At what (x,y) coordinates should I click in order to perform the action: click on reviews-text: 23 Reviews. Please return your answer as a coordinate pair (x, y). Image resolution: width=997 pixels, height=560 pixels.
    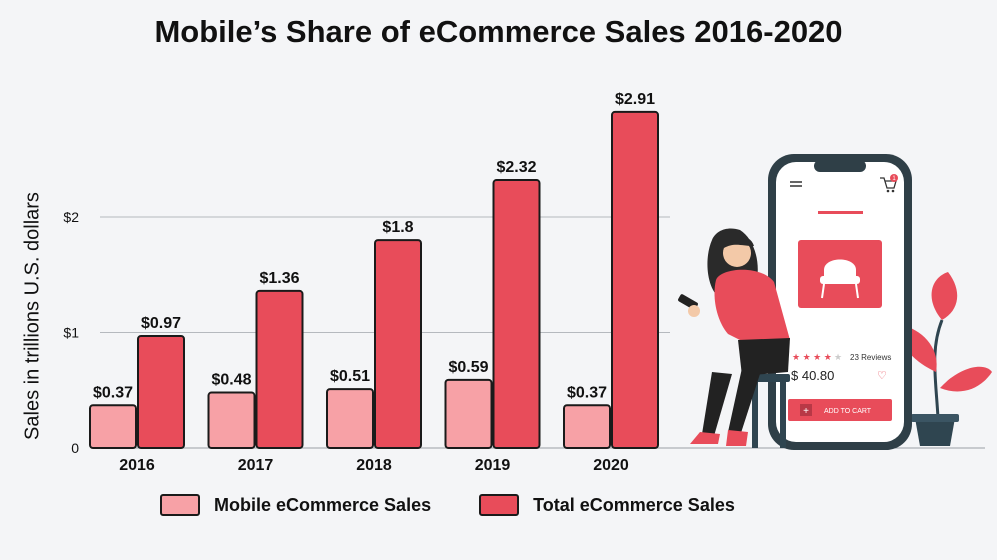
    Looking at the image, I should click on (870, 357).